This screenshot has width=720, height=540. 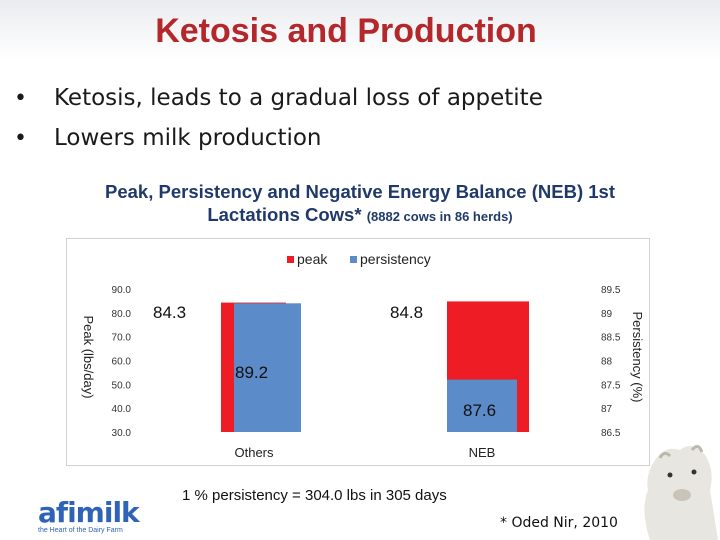 I want to click on y-tick-left: 80.0, so click(x=122, y=314).